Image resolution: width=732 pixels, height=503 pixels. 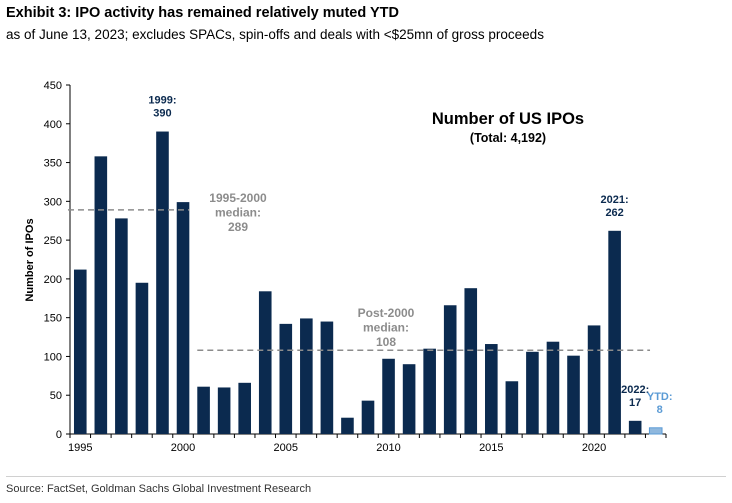 What do you see at coordinates (655, 431) in the screenshot?
I see `bar-ytd` at bounding box center [655, 431].